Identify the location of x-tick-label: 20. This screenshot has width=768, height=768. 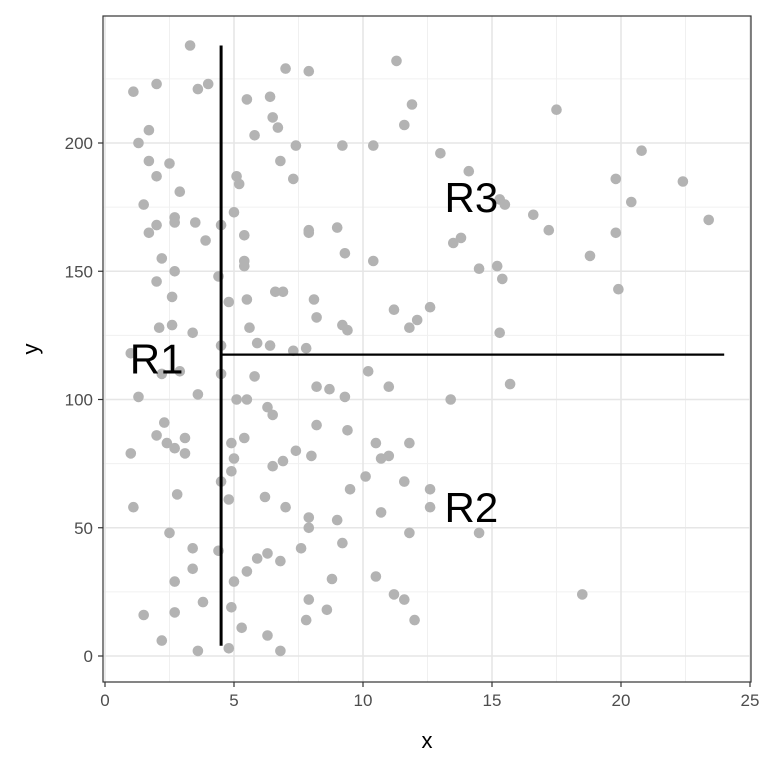
(621, 700).